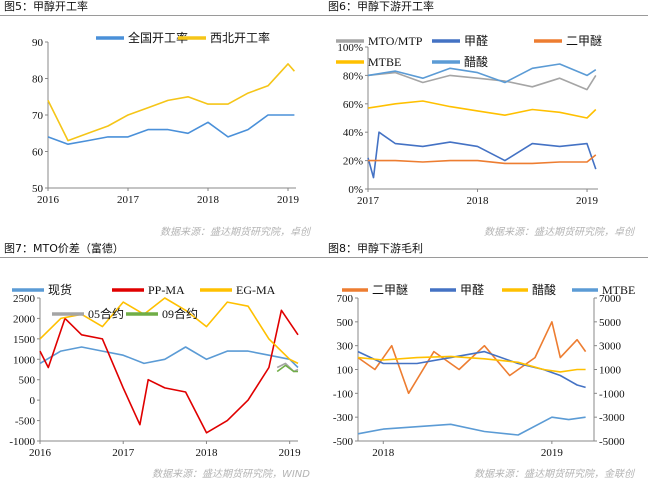  What do you see at coordinates (343, 394) in the screenshot?
I see `y-tick-label: -100` at bounding box center [343, 394].